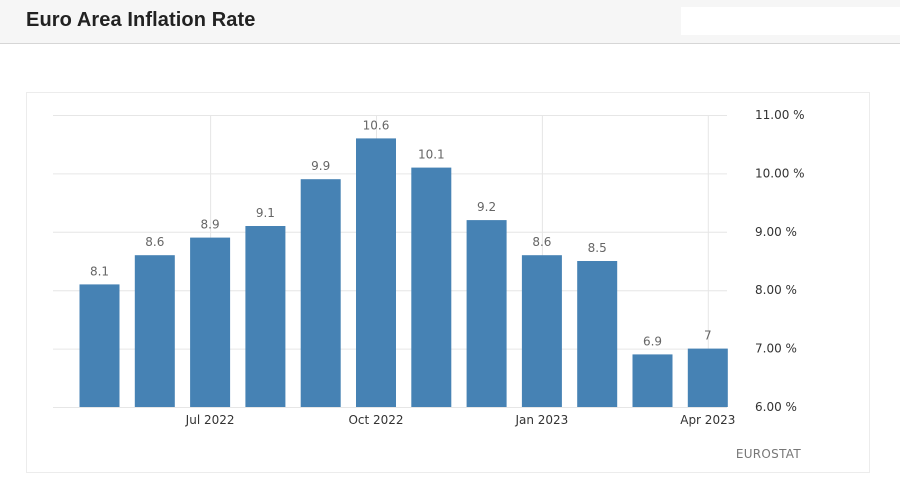 The image size is (900, 485). What do you see at coordinates (769, 454) in the screenshot?
I see `source-label: EUROSTAT` at bounding box center [769, 454].